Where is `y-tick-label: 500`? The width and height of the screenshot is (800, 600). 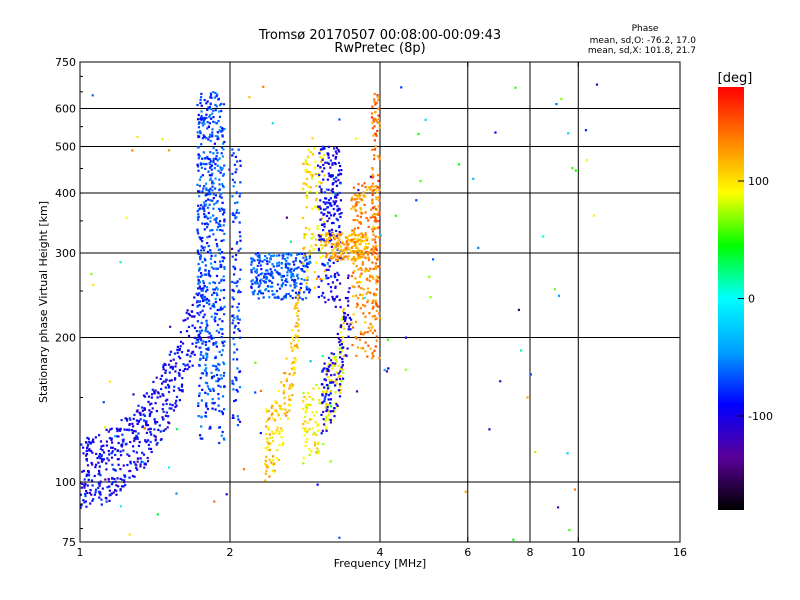
y-tick-label: 500 is located at coordinates (65, 147).